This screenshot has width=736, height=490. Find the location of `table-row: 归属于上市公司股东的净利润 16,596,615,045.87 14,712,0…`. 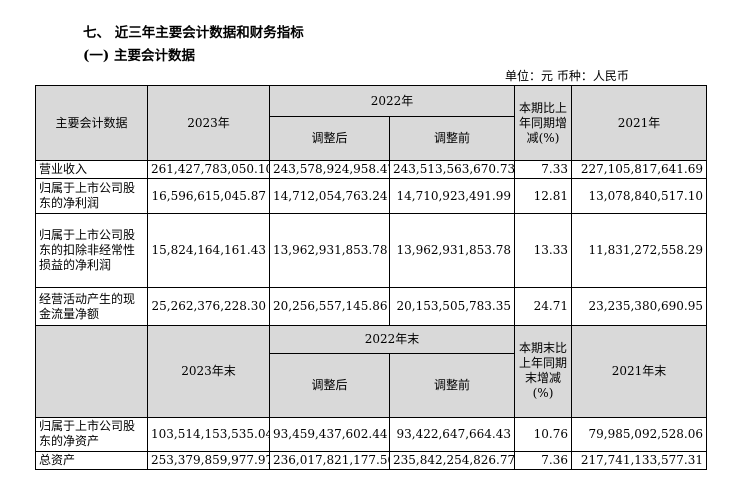

table-row: 归属于上市公司股东的净利润 16,596,615,045.87 14,712,0… is located at coordinates (371, 196).